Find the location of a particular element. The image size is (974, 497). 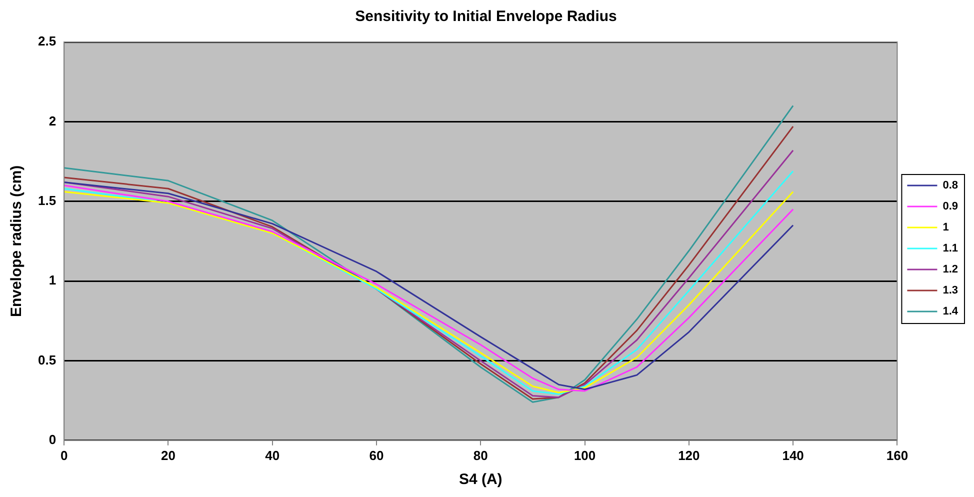

x-tick-label: 160 is located at coordinates (897, 455).